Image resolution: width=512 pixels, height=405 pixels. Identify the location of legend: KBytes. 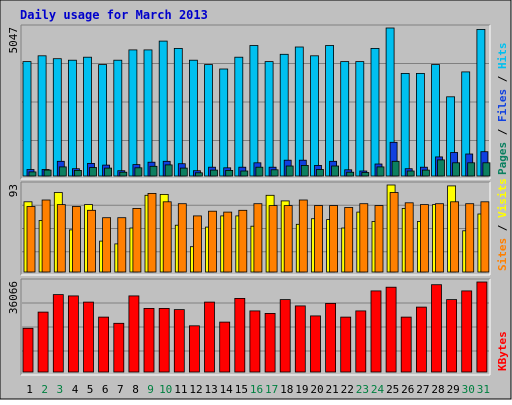
(502, 351).